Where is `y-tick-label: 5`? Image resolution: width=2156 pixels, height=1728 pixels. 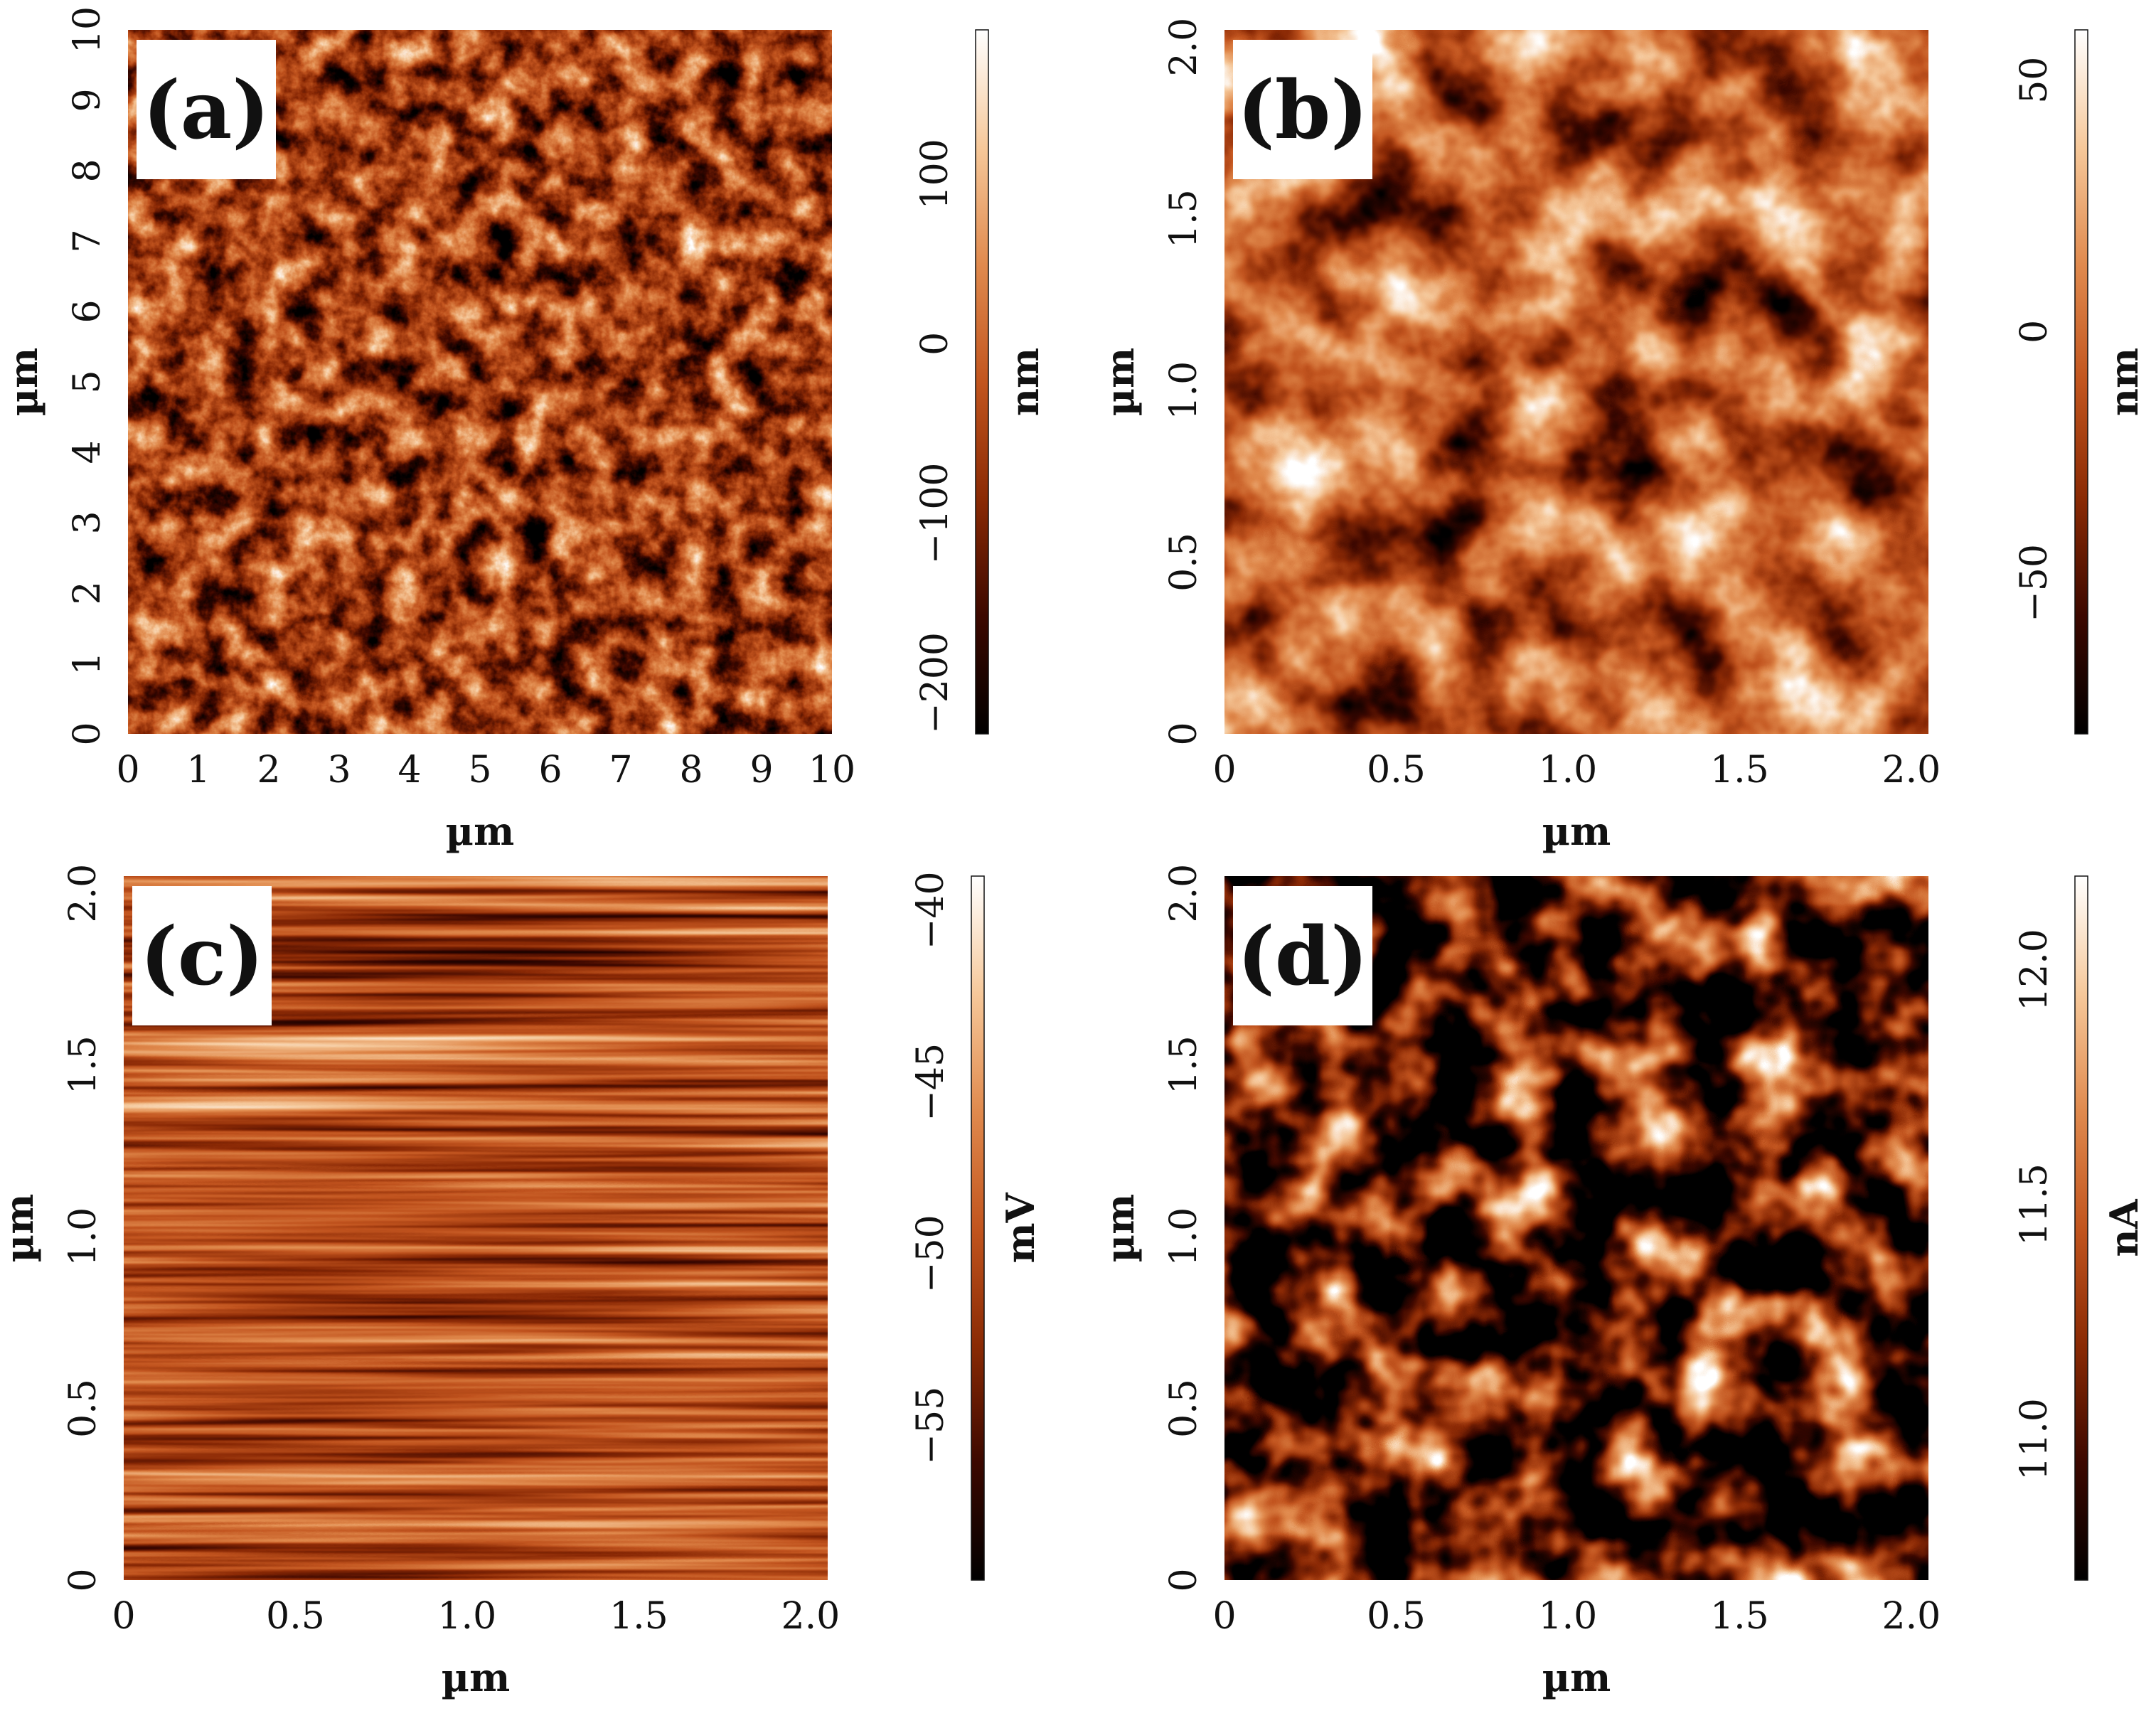
y-tick-label: 5 is located at coordinates (87, 381).